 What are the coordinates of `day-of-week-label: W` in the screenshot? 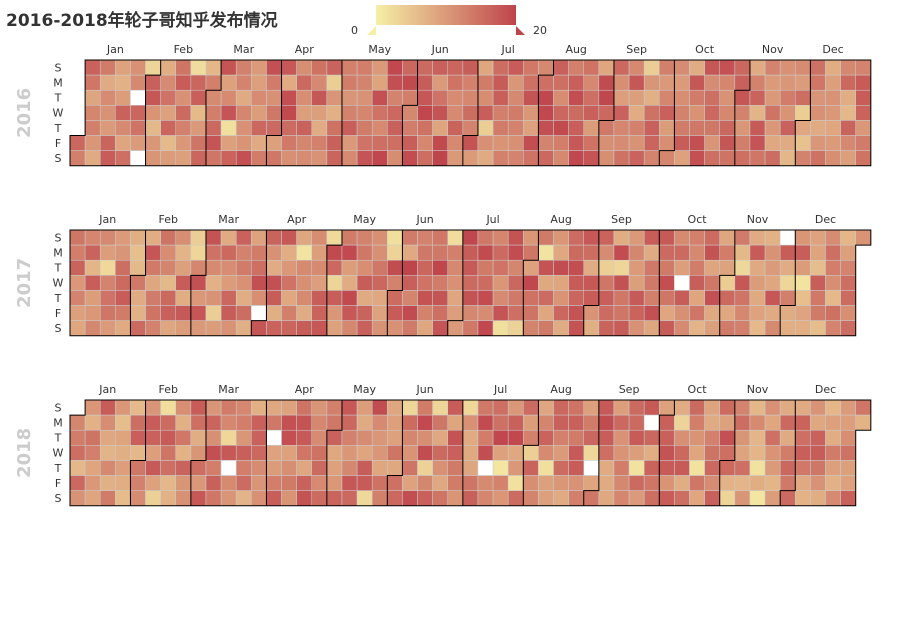 It's located at (58, 283).